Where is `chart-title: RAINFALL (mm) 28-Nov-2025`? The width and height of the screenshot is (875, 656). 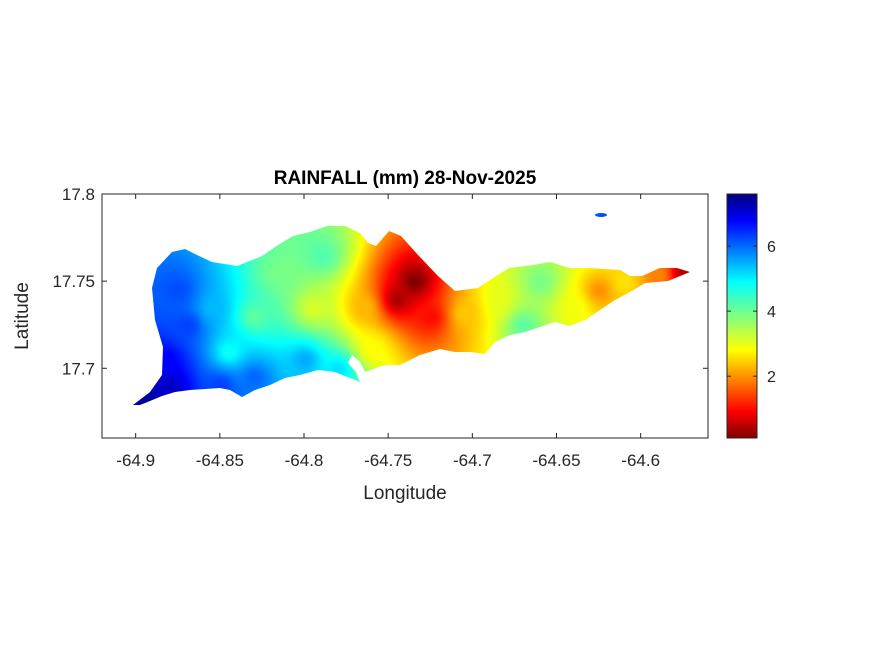 chart-title: RAINFALL (mm) 28-Nov-2025 is located at coordinates (405, 178).